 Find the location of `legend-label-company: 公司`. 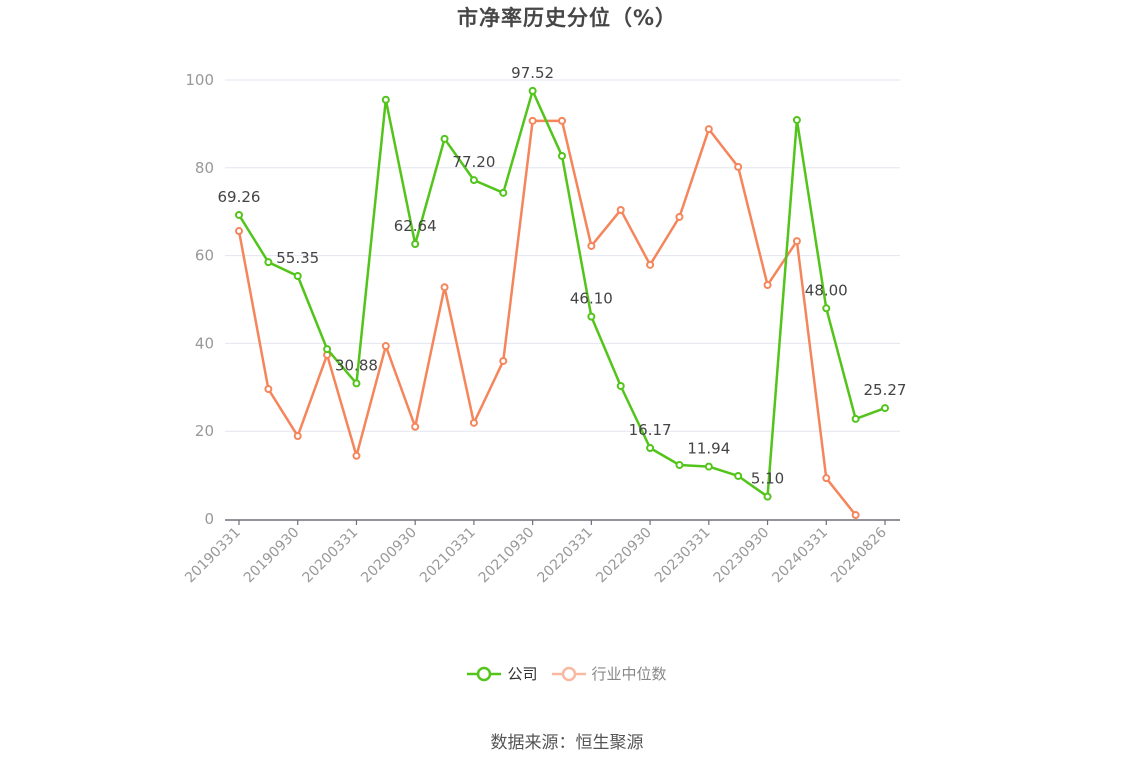

legend-label-company: 公司 is located at coordinates (522, 674).